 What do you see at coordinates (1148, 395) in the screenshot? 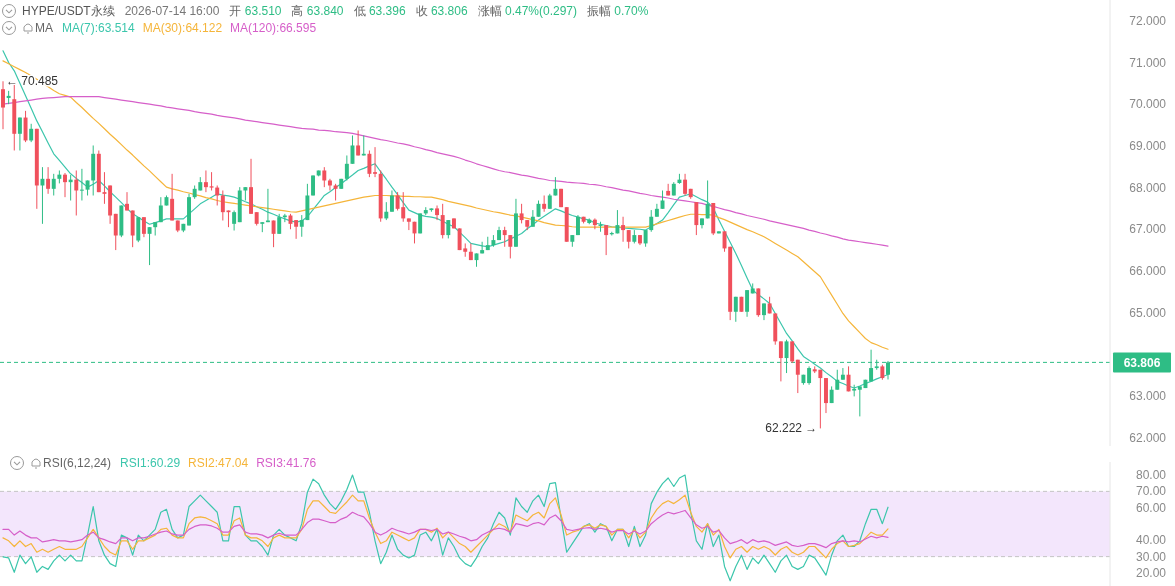
I see `y-tick-label: 63.000` at bounding box center [1148, 395].